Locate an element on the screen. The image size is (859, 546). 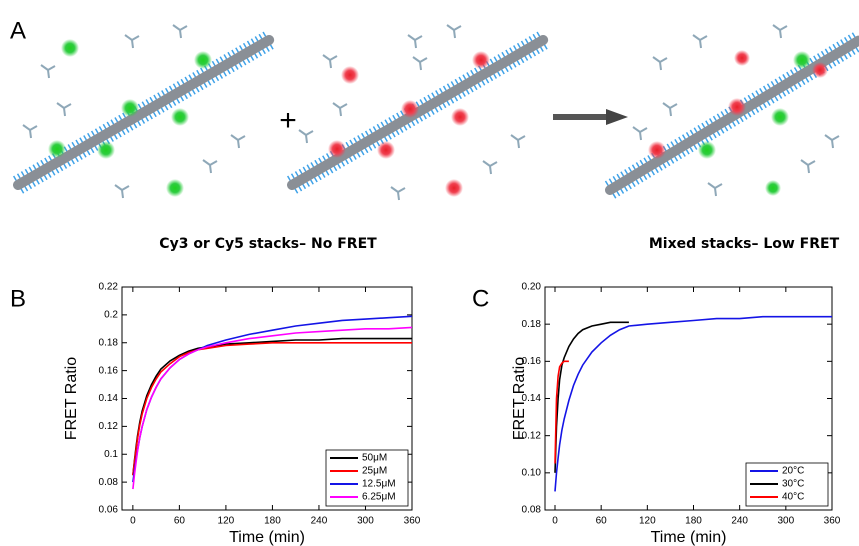
legend-label: 25μM is located at coordinates (374, 471).